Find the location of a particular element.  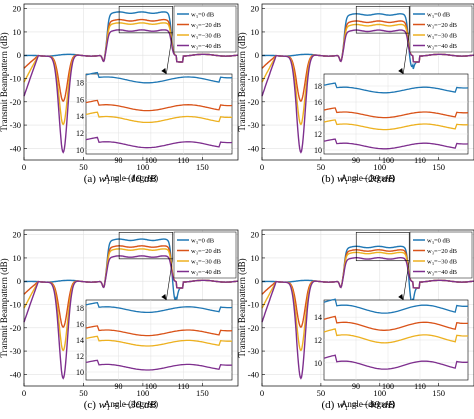

caption-math: w₁ = −10 dB is located at coordinates (128, 179).